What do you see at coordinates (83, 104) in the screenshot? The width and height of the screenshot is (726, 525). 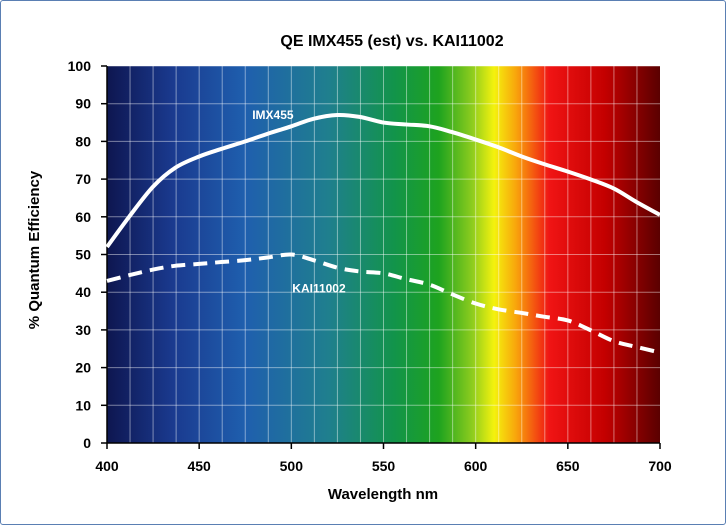 I see `y-tick-label: 90` at bounding box center [83, 104].